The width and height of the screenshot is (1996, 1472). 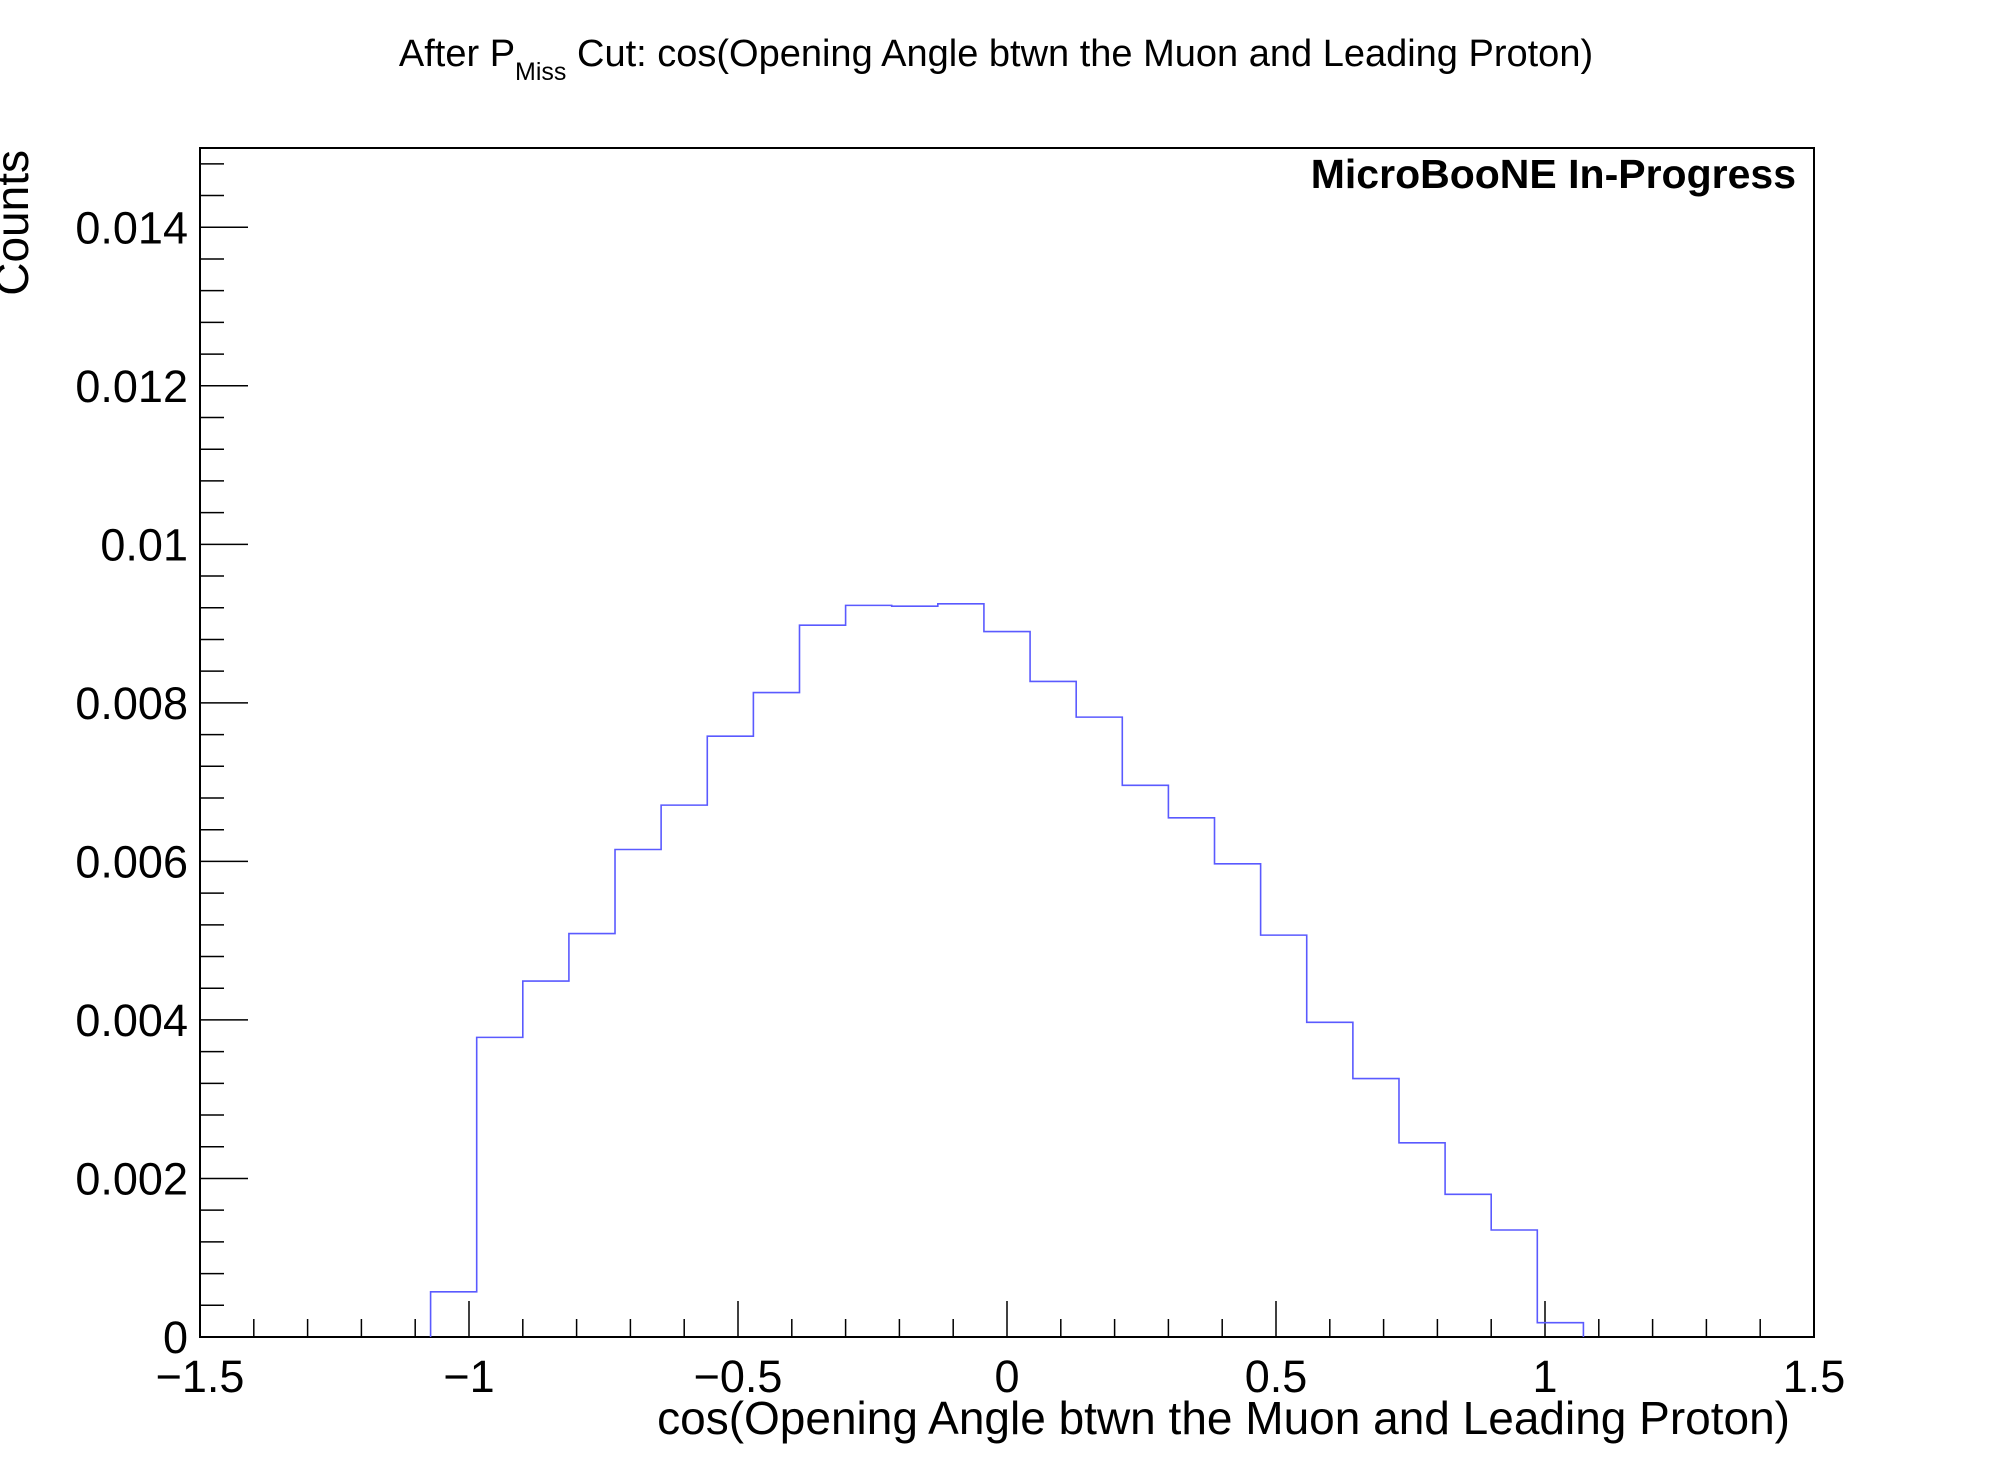 I want to click on x-tick-label: −1, so click(x=468, y=1376).